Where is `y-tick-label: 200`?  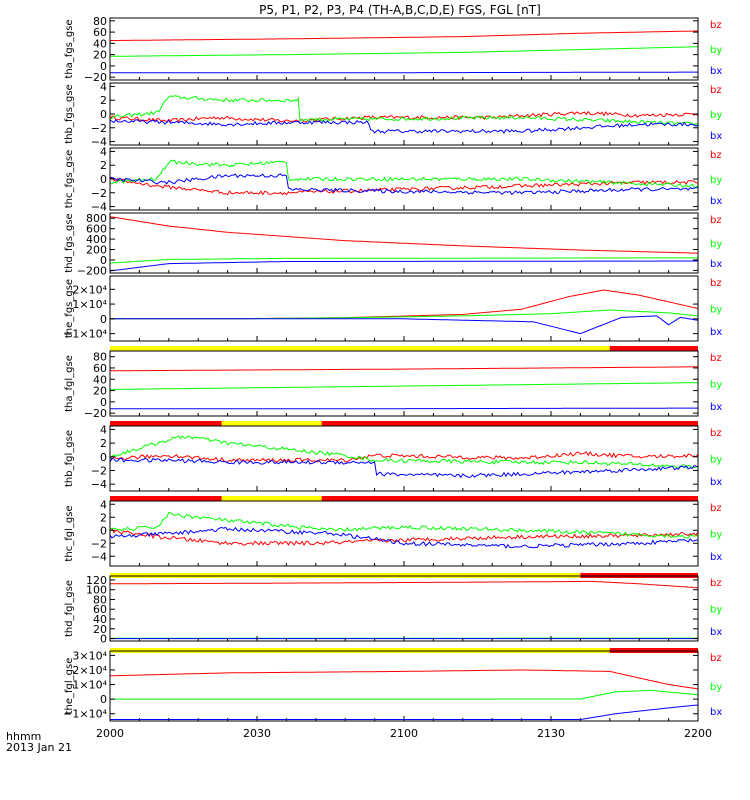
y-tick-label: 200 is located at coordinates (96, 250).